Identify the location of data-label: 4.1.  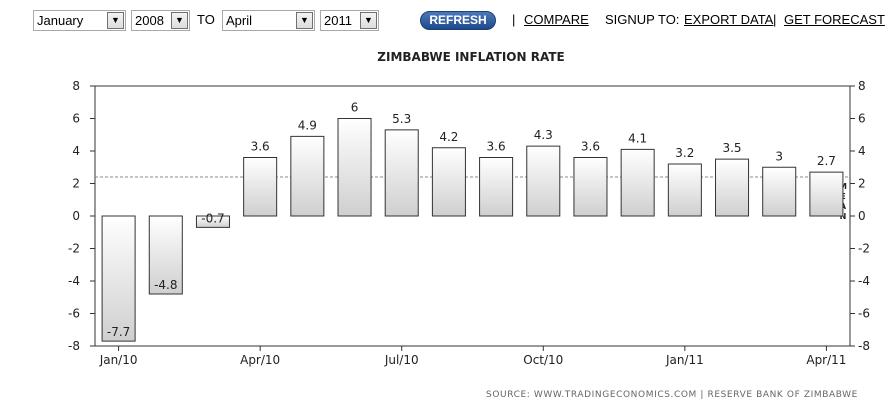
(637, 138).